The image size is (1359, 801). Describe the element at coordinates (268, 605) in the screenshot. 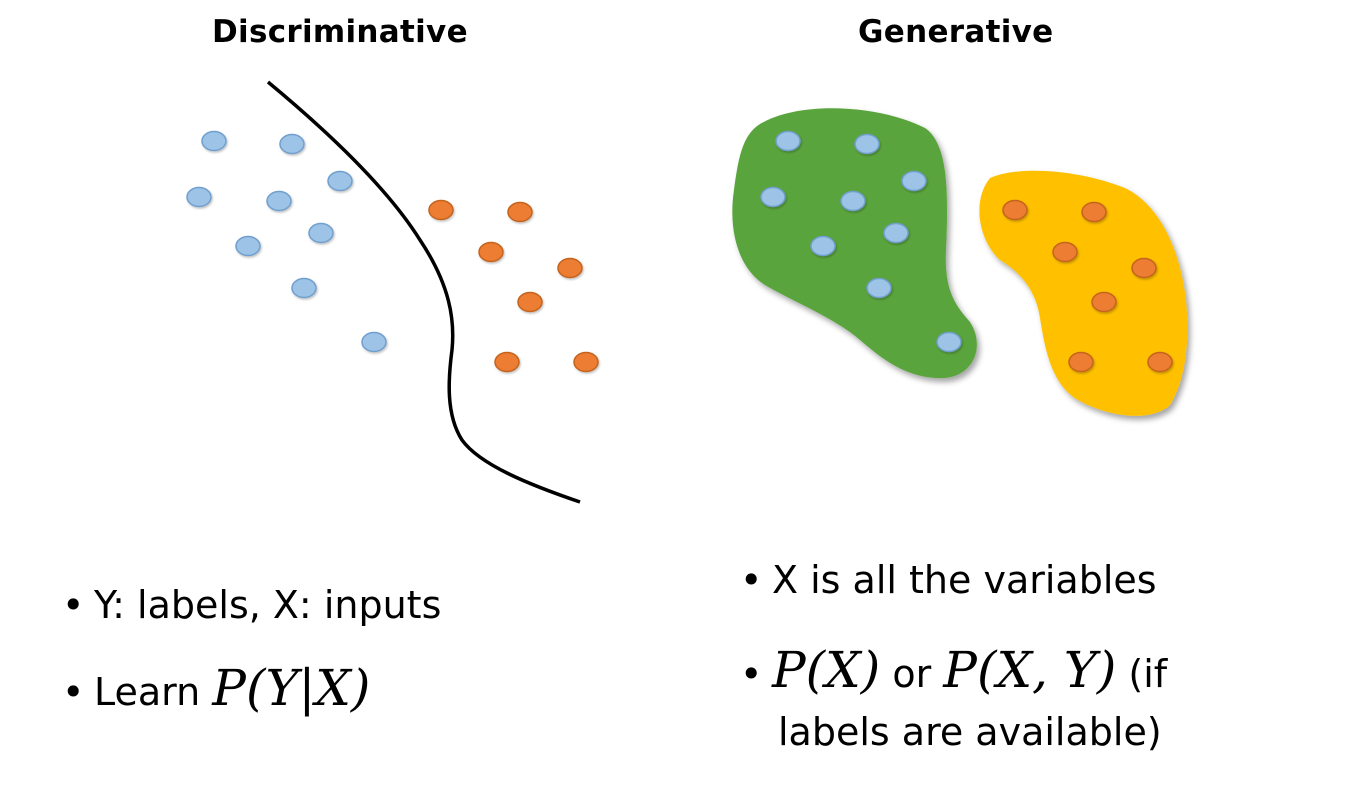

I see `bullet-text: Y: labels, X: inputs` at that location.